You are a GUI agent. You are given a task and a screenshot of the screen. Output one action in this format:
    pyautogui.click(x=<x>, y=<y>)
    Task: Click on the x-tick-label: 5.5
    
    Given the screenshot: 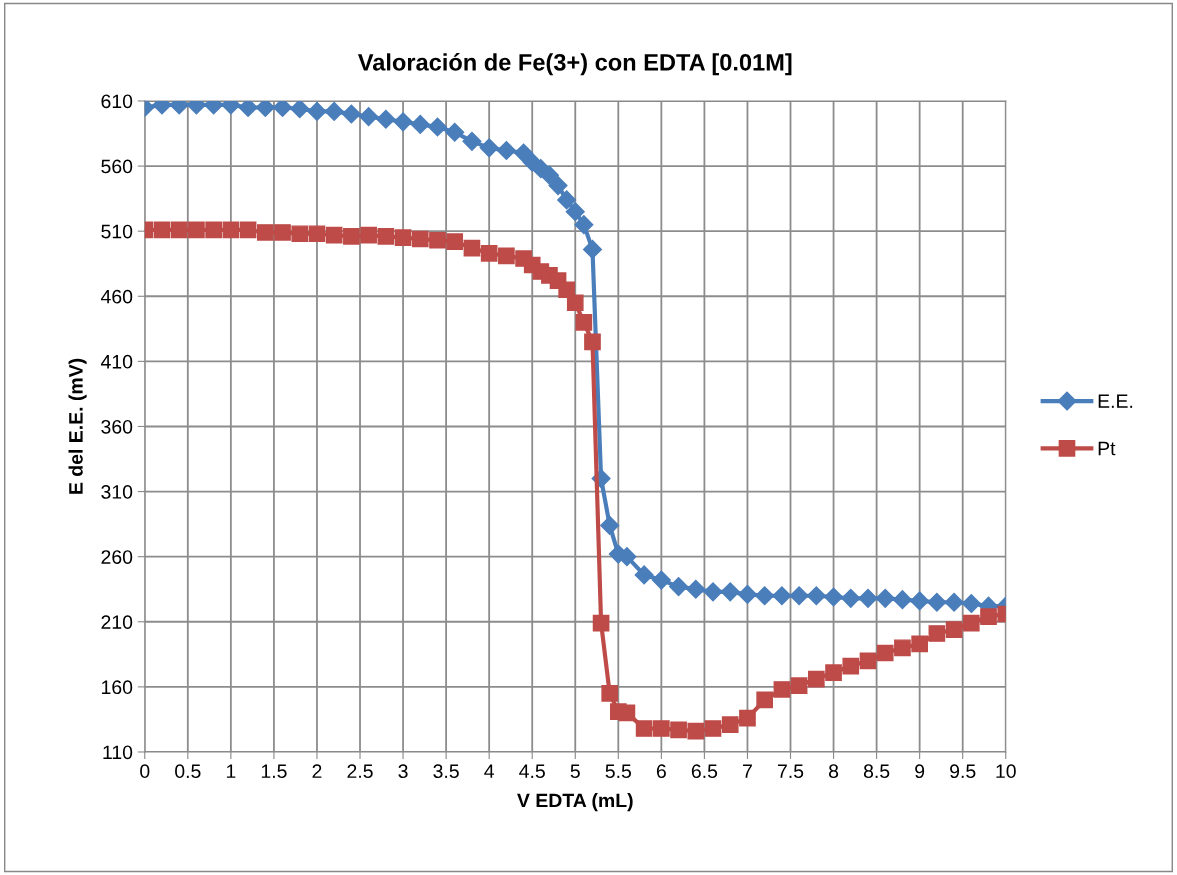 What is the action you would take?
    pyautogui.click(x=618, y=771)
    